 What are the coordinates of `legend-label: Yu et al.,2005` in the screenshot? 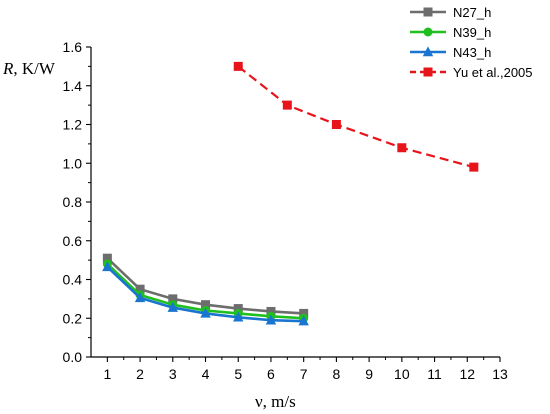 It's located at (493, 72).